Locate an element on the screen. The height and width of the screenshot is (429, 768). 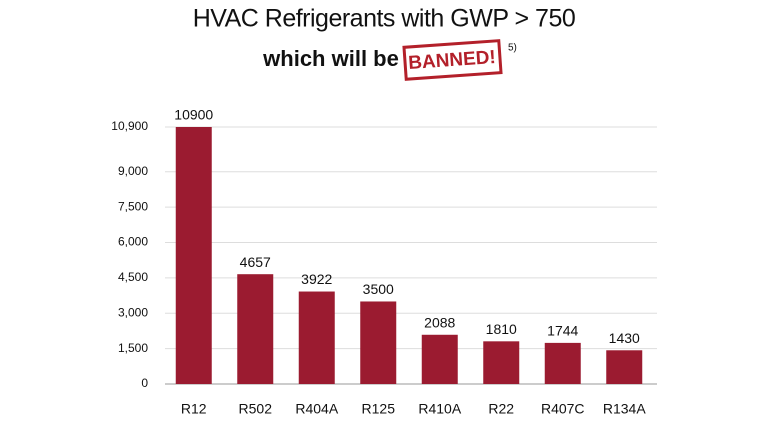
value-label: 3500 is located at coordinates (378, 289).